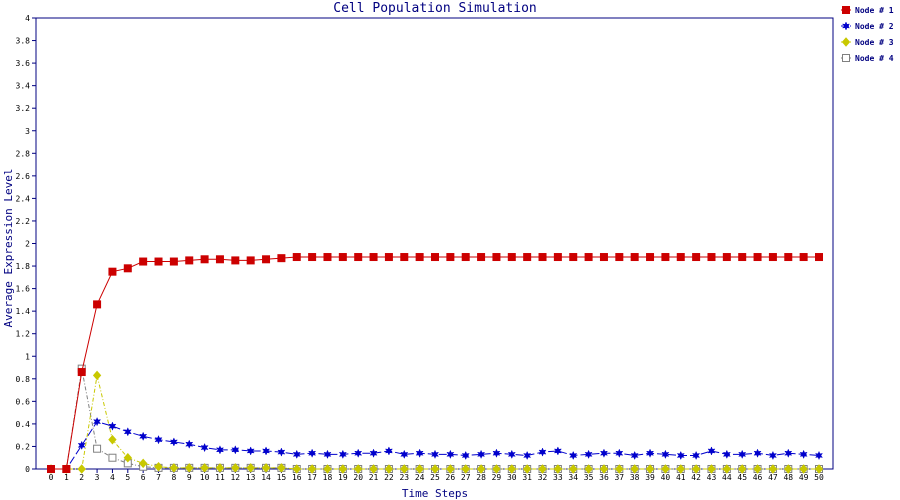  What do you see at coordinates (481, 477) in the screenshot?
I see `x-tick-label: 28` at bounding box center [481, 477].